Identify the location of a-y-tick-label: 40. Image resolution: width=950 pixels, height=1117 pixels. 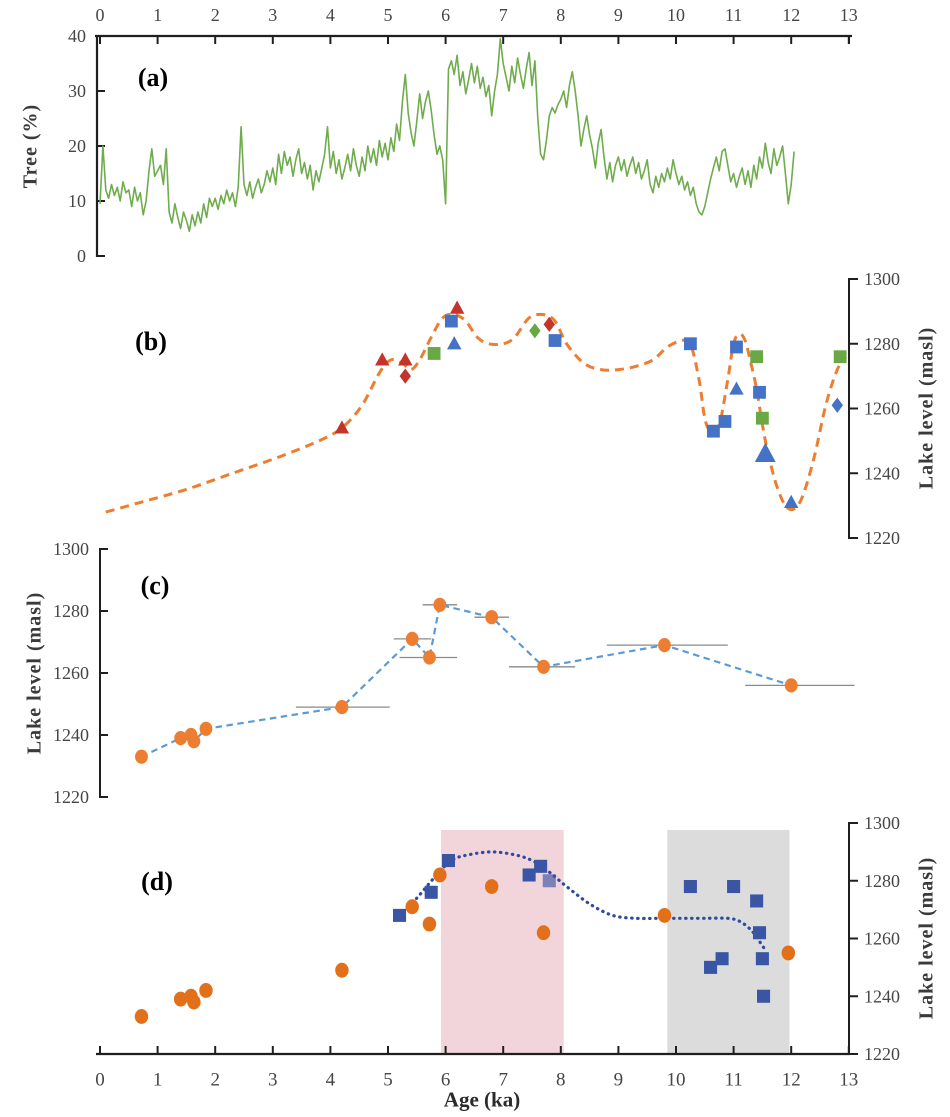
(77, 36).